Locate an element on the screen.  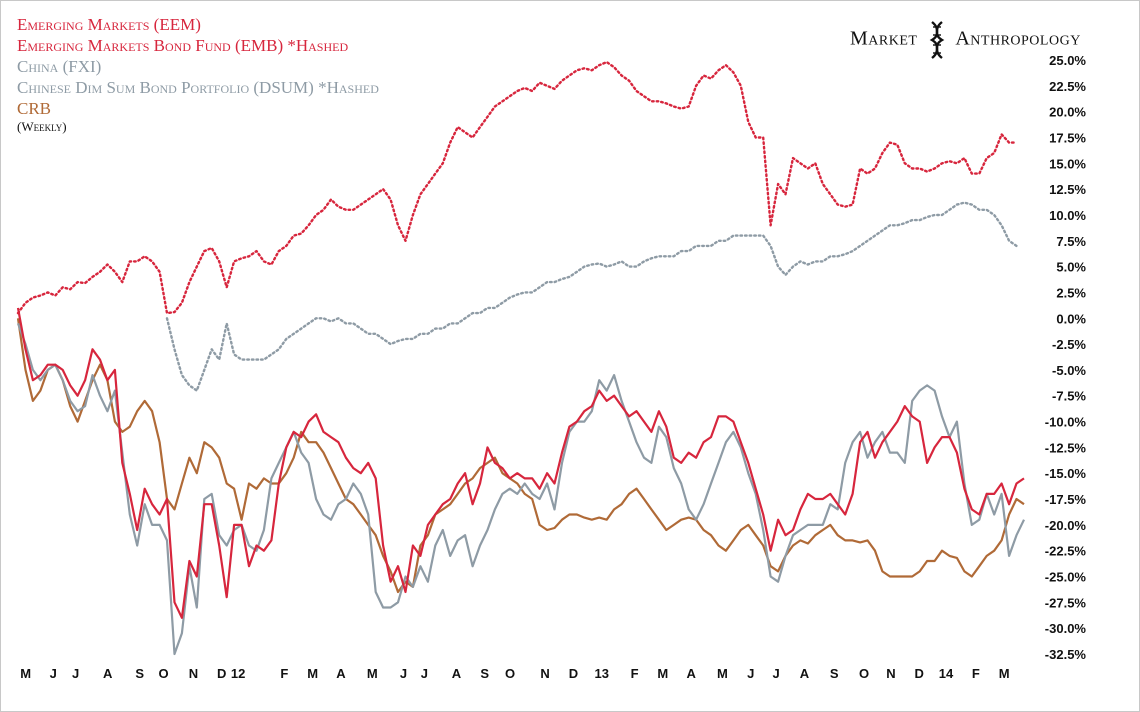
y-tick-label: -32.5% is located at coordinates (1066, 654).